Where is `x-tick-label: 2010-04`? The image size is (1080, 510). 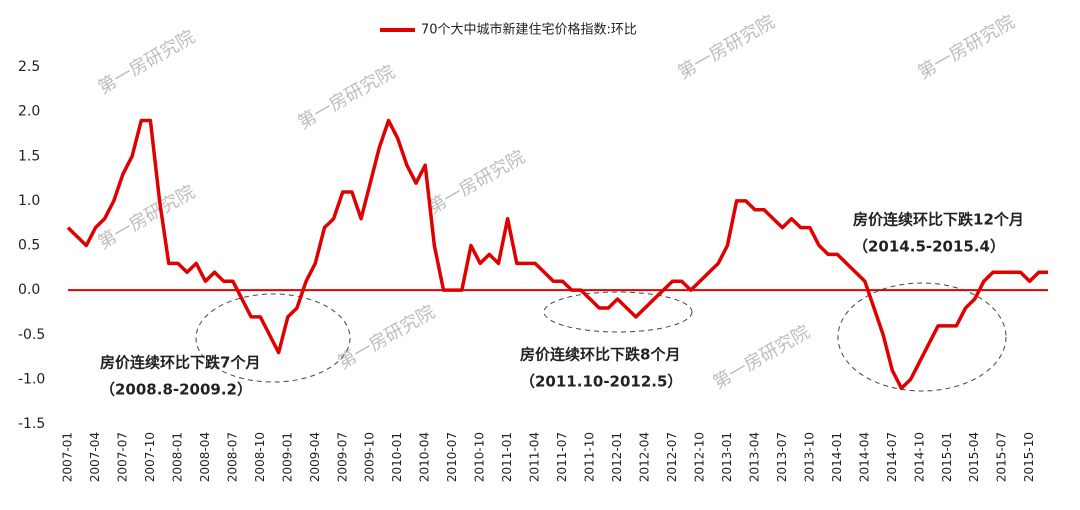 x-tick-label: 2010-04 is located at coordinates (425, 457).